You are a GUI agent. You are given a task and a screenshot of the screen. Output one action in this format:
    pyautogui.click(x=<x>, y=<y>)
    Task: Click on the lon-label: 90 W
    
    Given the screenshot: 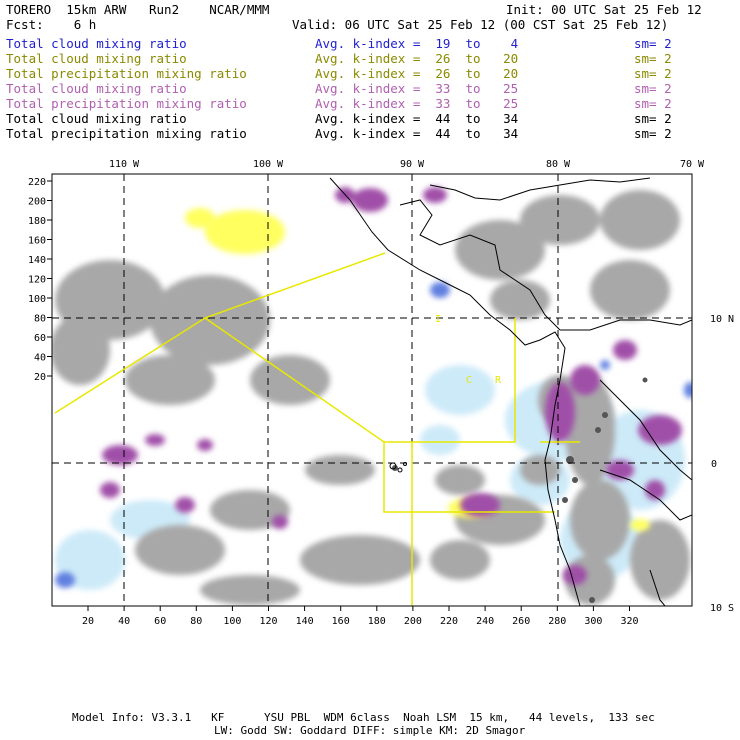 What is the action you would take?
    pyautogui.click(x=412, y=164)
    